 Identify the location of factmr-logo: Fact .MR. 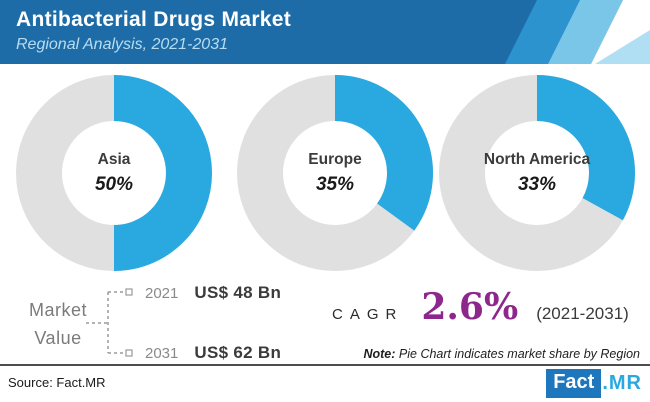
(594, 383).